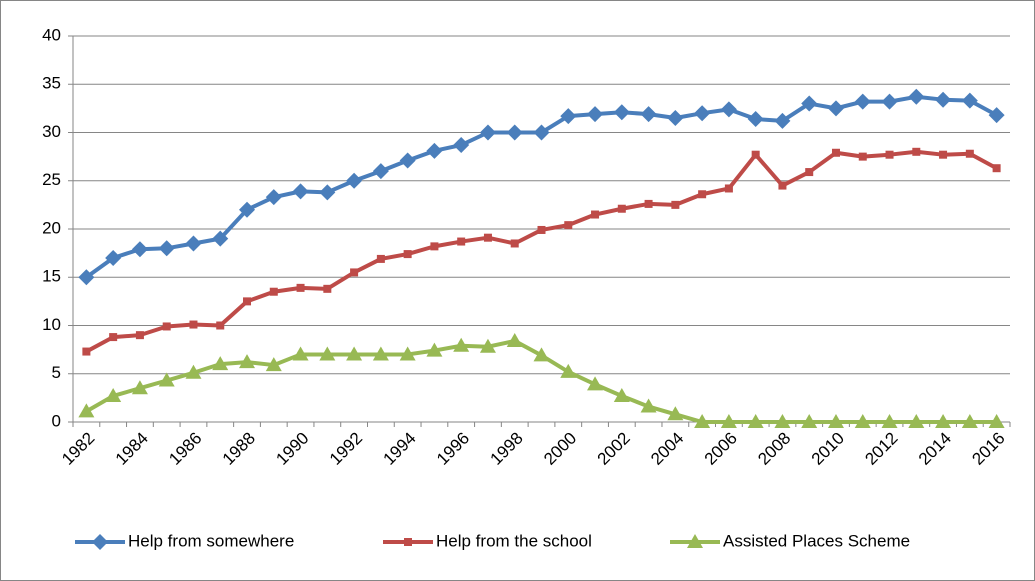 The height and width of the screenshot is (581, 1035). I want to click on y-tick-label: 35, so click(51, 83).